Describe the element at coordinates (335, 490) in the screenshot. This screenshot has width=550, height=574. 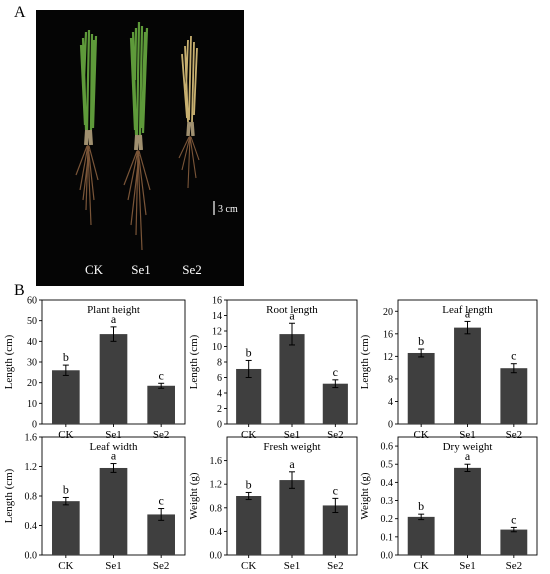
I see `chart-4-significance-letter: c` at that location.